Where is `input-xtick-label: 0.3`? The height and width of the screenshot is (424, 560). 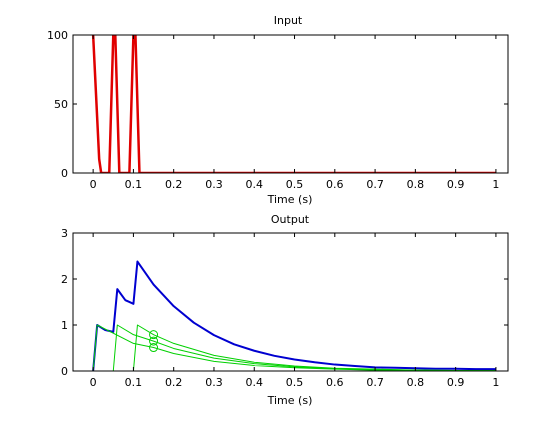
input-xtick-label: 0.3 is located at coordinates (214, 184).